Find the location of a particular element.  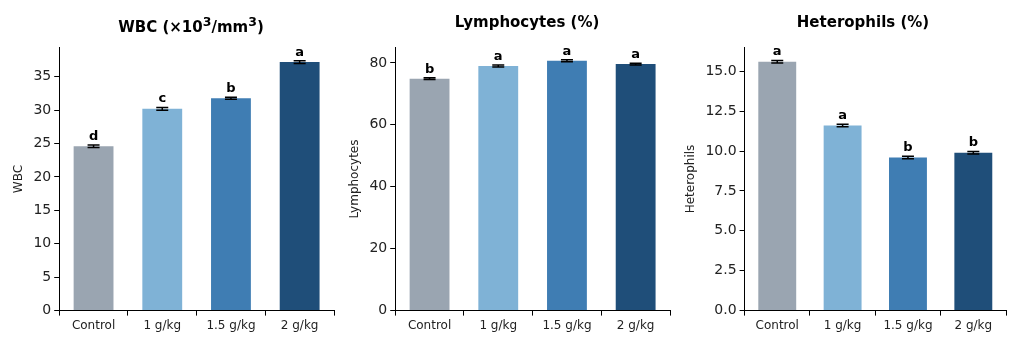

y-tick-label: 30 is located at coordinates (42, 108).